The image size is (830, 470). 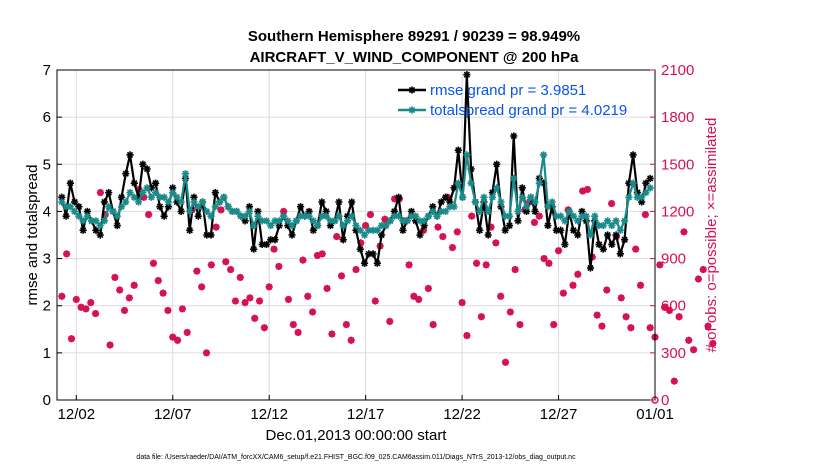 I want to click on y2-tick-label: 0, so click(x=665, y=400).